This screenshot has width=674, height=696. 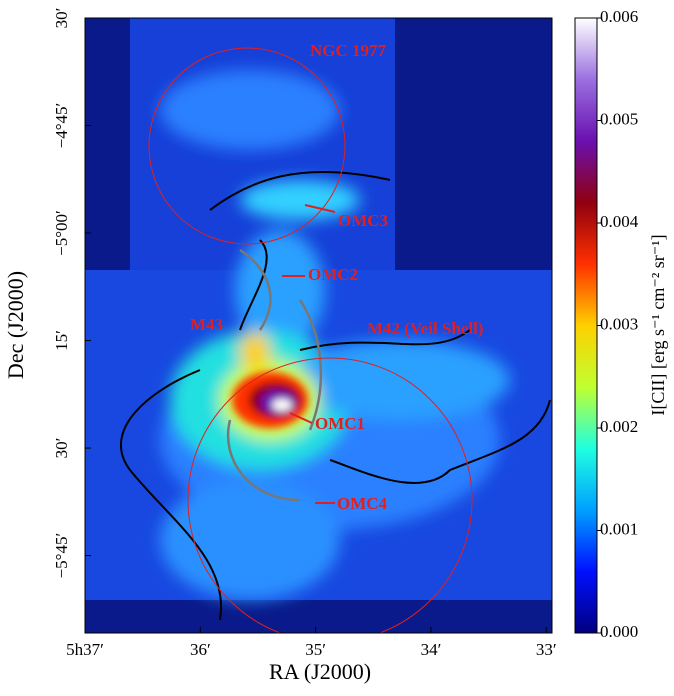 I want to click on annotation: OMC1, so click(x=340, y=423).